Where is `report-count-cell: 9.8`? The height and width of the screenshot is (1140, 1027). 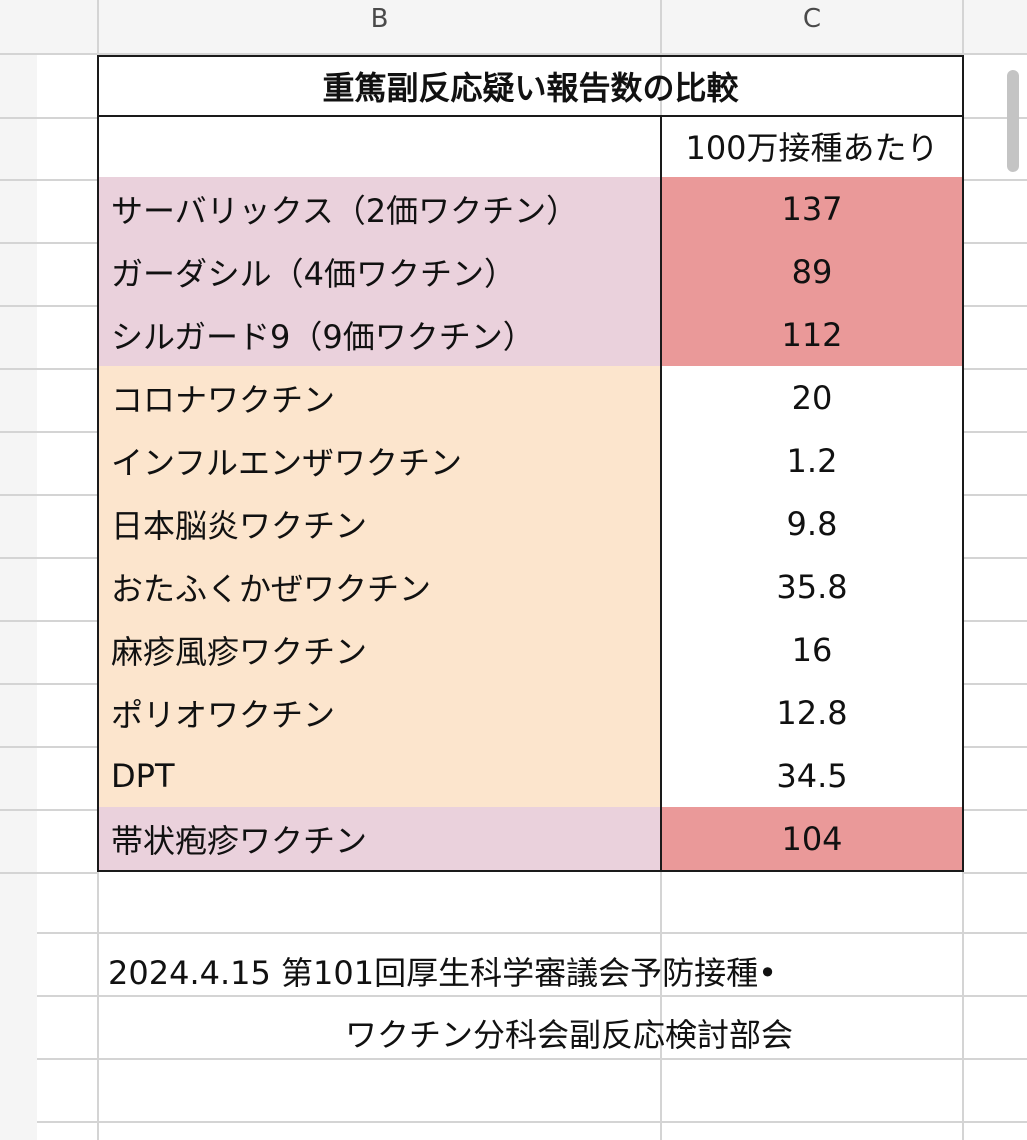 report-count-cell: 9.8 is located at coordinates (812, 524).